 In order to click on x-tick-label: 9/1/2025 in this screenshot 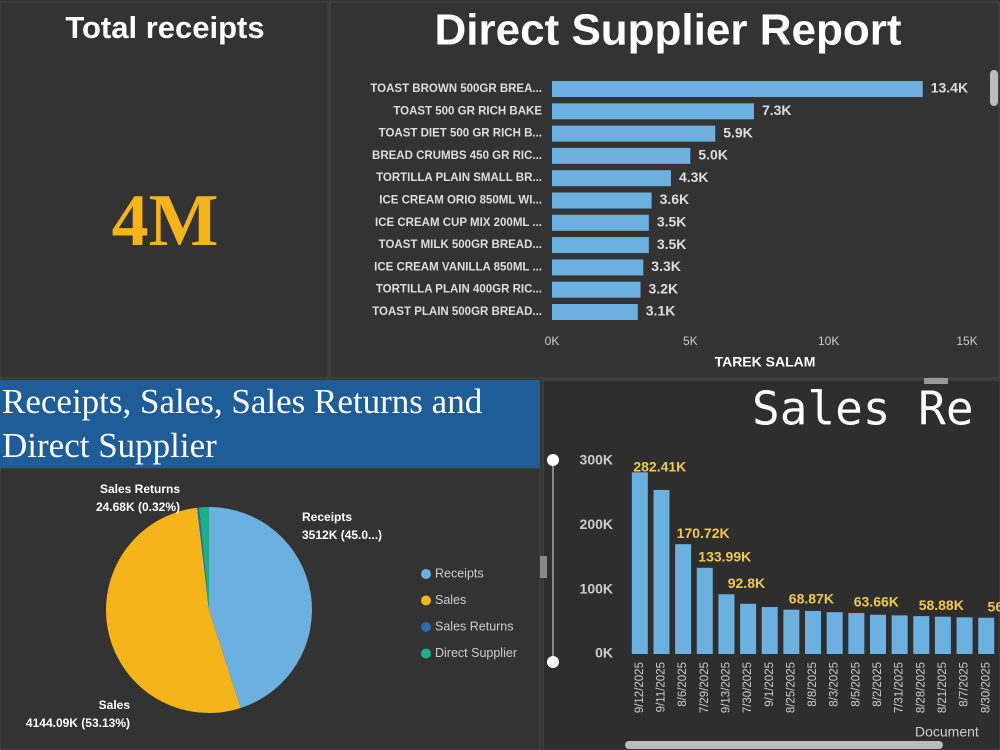, I will do `click(770, 684)`.